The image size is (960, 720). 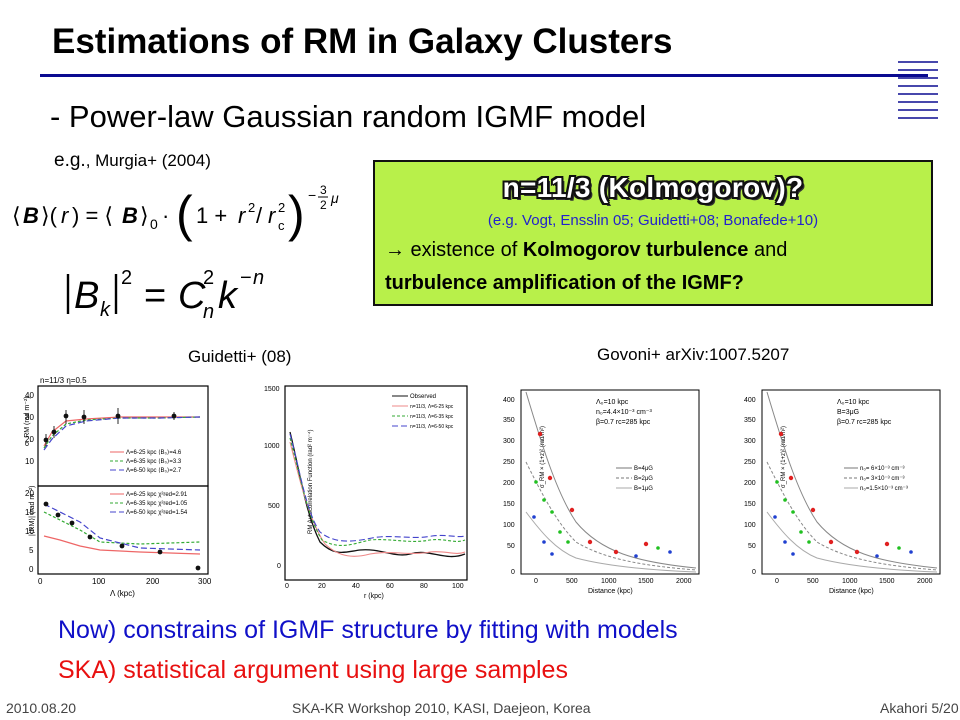 What do you see at coordinates (610, 591) in the screenshot?
I see `govoni1-xlabel: Distance (kpc)` at bounding box center [610, 591].